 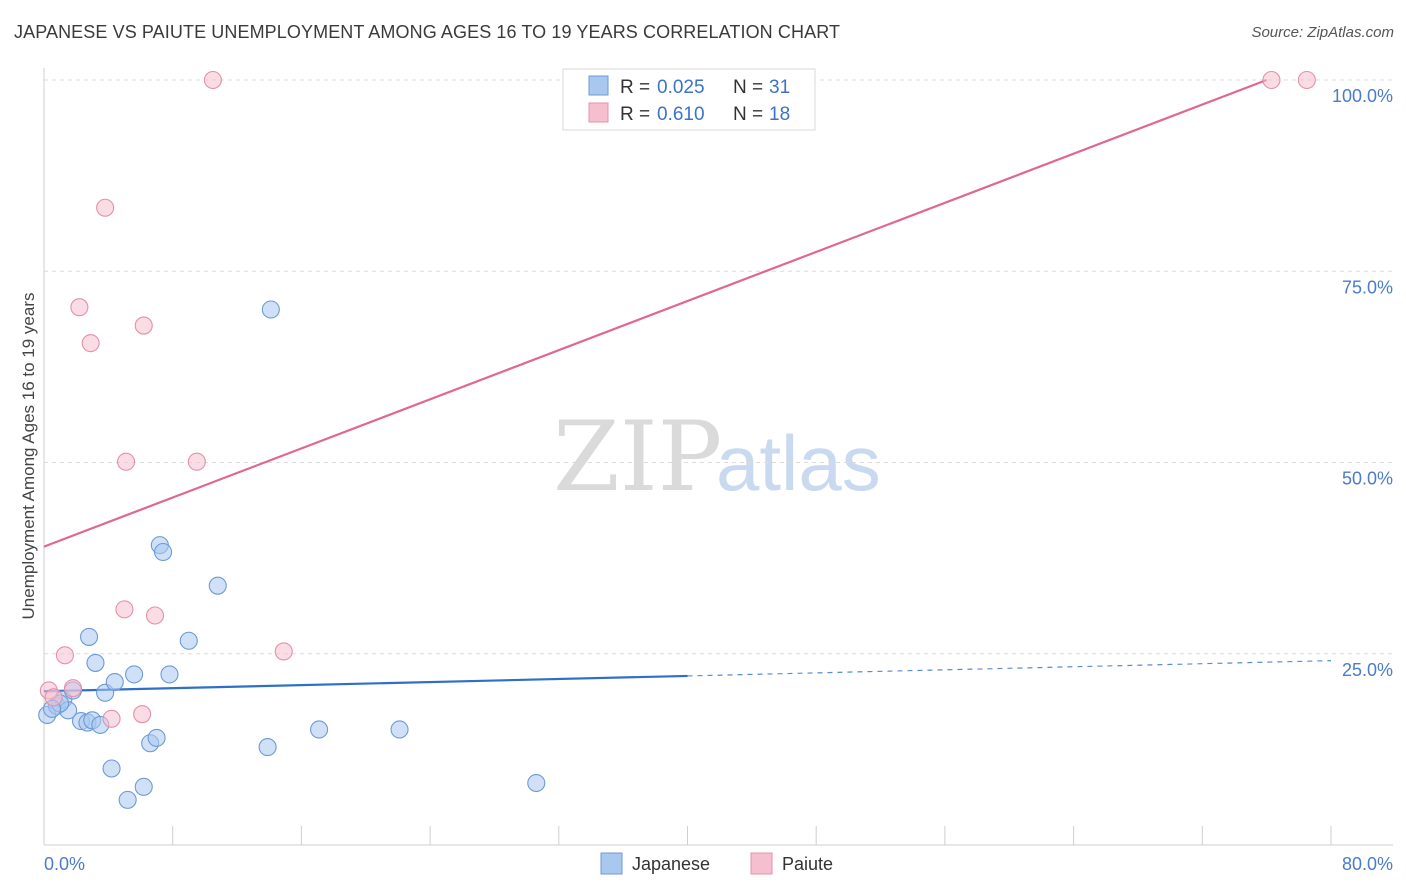 What do you see at coordinates (1322, 32) in the screenshot?
I see `source-label: Source: ZipAtlas.com` at bounding box center [1322, 32].